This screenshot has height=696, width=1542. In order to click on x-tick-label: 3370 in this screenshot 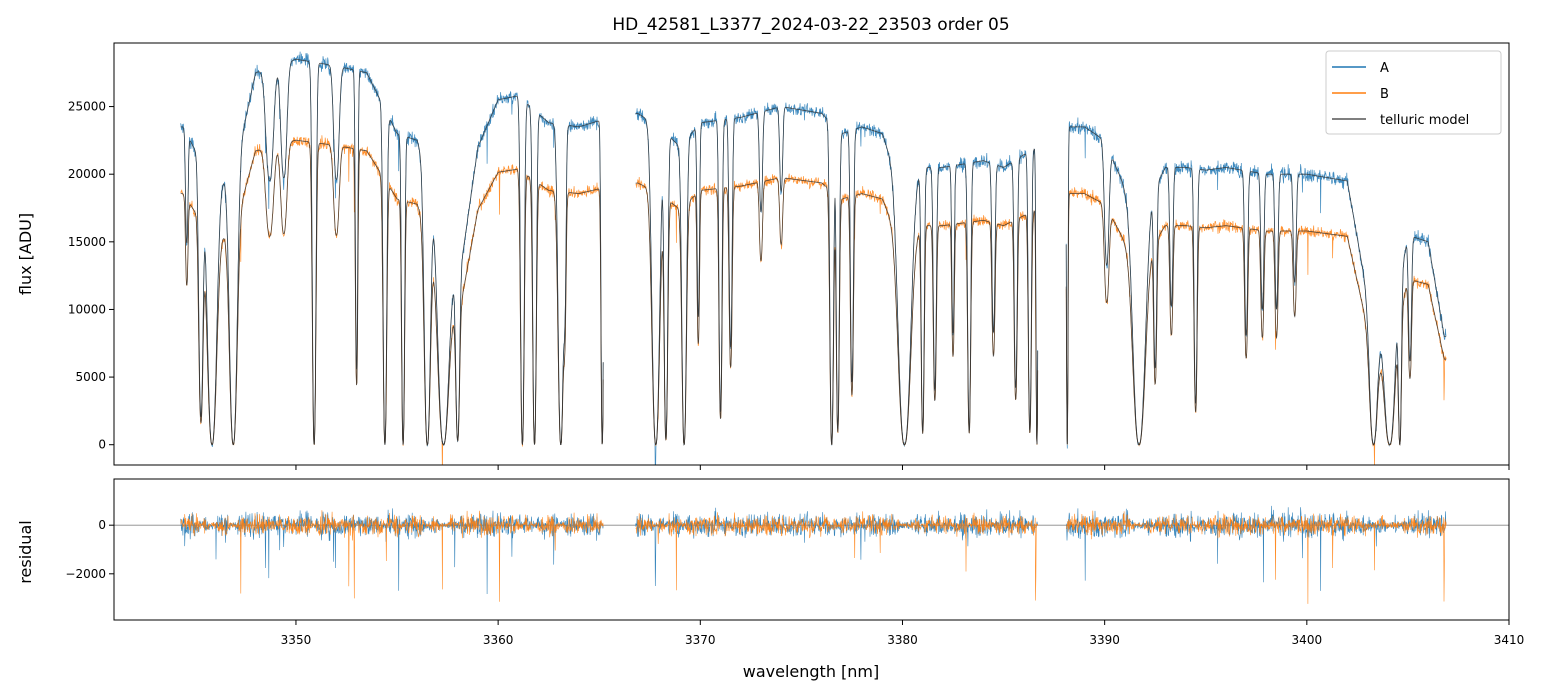, I will do `click(700, 640)`.